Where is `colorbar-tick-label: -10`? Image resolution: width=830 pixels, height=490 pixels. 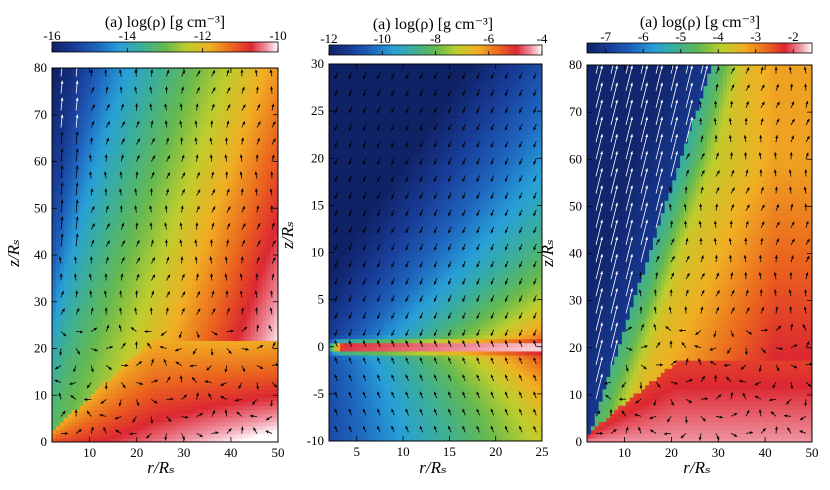
colorbar-tick-label: -10 is located at coordinates (277, 35).